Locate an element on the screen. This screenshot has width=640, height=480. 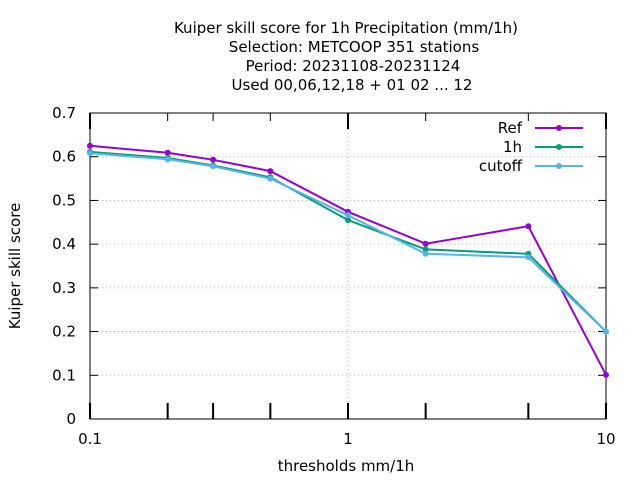
legend-label: cutoff is located at coordinates (501, 166).